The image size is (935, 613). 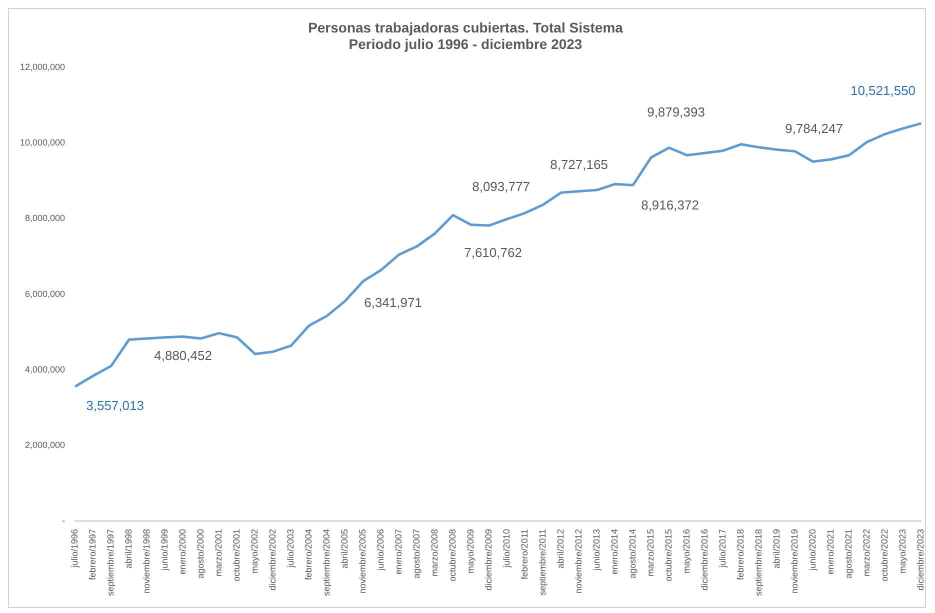 I want to click on x-tick-label: mayo/2023, so click(x=902, y=551).